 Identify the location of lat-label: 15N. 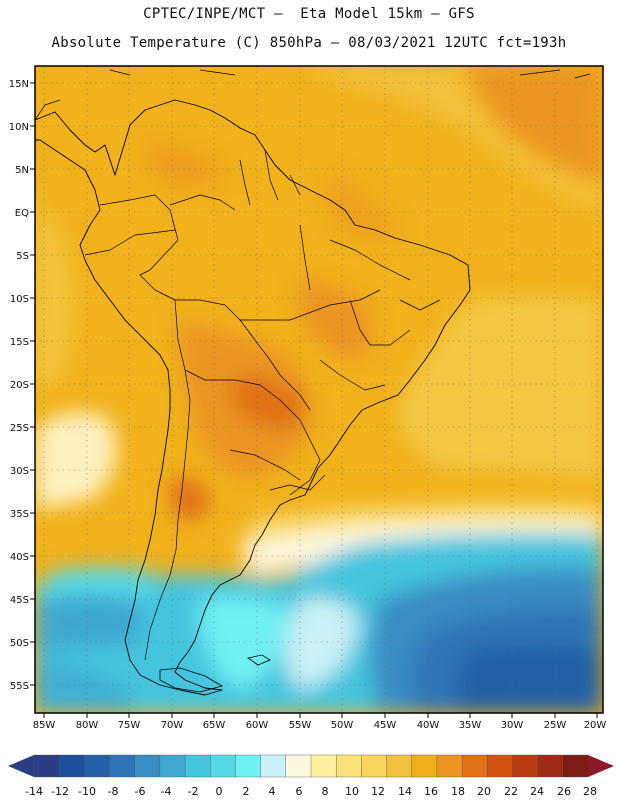
(19, 84).